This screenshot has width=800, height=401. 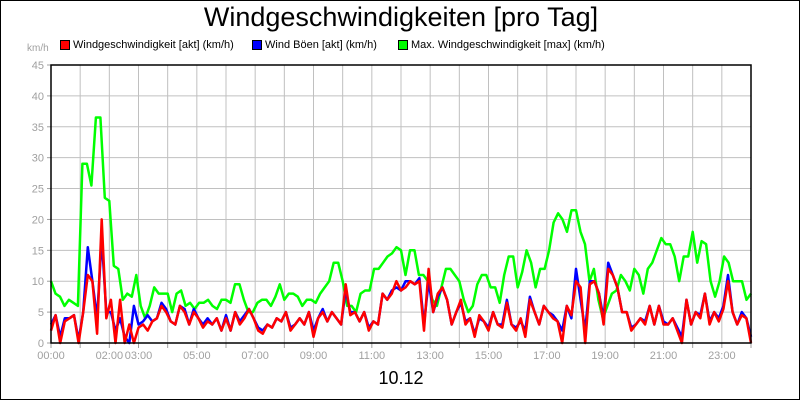 I want to click on y-tick-label: 30, so click(x=38, y=159).